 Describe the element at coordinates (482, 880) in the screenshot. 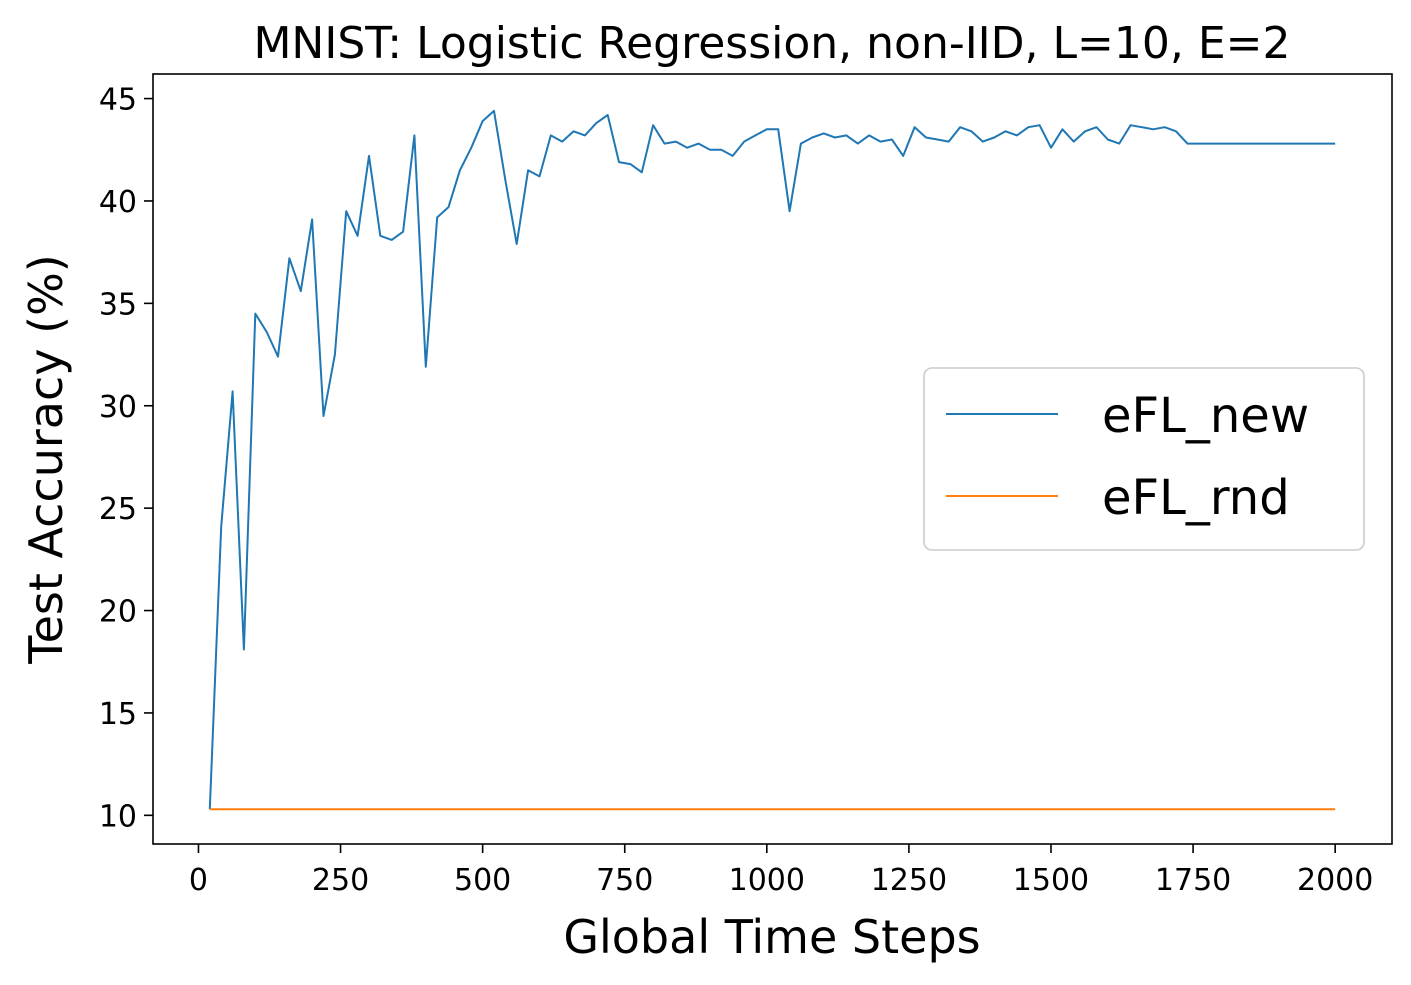

I see `x-tick-label: 500` at that location.